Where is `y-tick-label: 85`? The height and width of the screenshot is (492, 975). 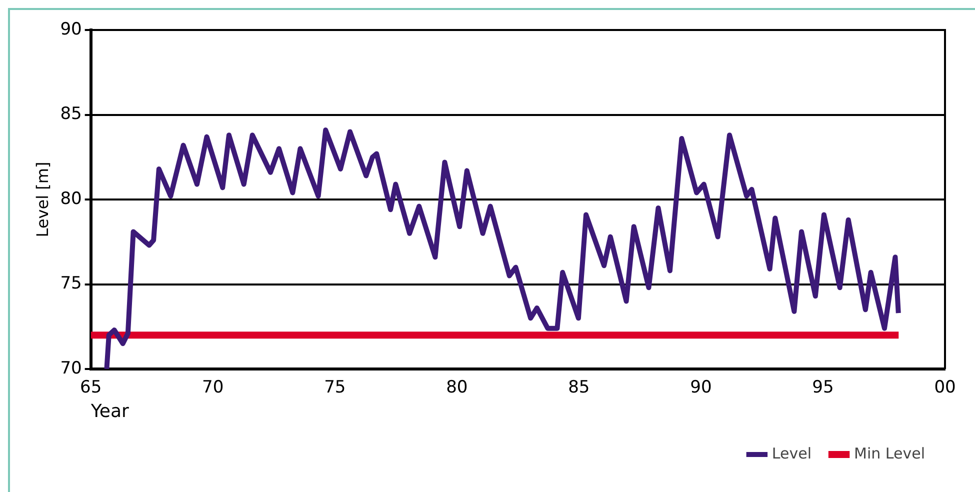 y-tick-label: 85 is located at coordinates (71, 114).